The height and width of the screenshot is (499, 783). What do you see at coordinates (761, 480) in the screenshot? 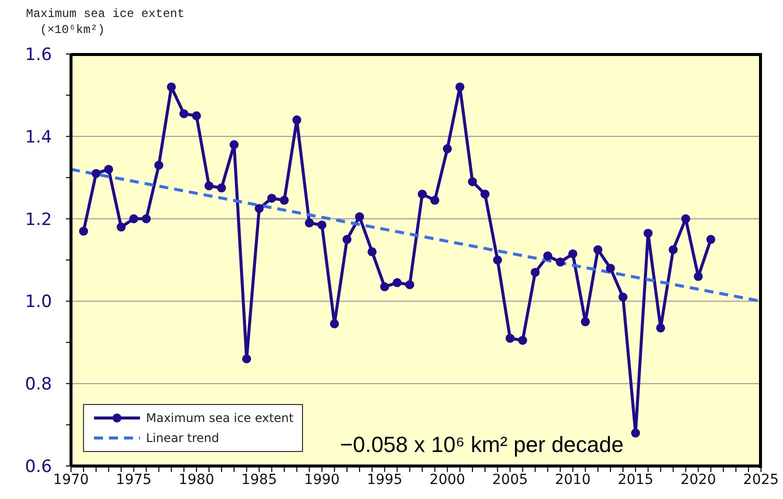
I see `x-tick-label: 2025` at bounding box center [761, 480].